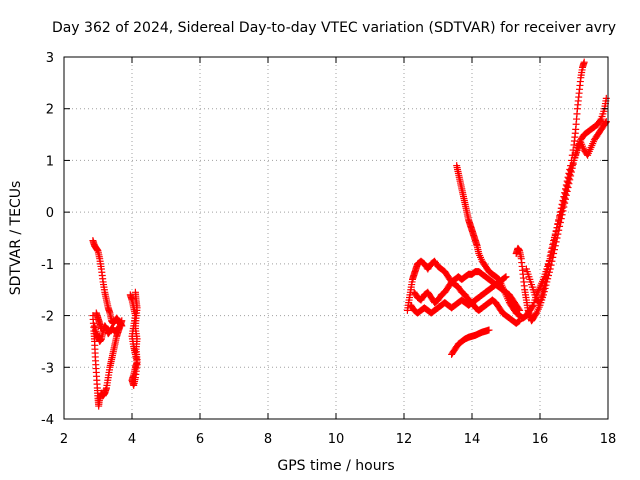  I want to click on x-tick-label: 14, so click(472, 439).